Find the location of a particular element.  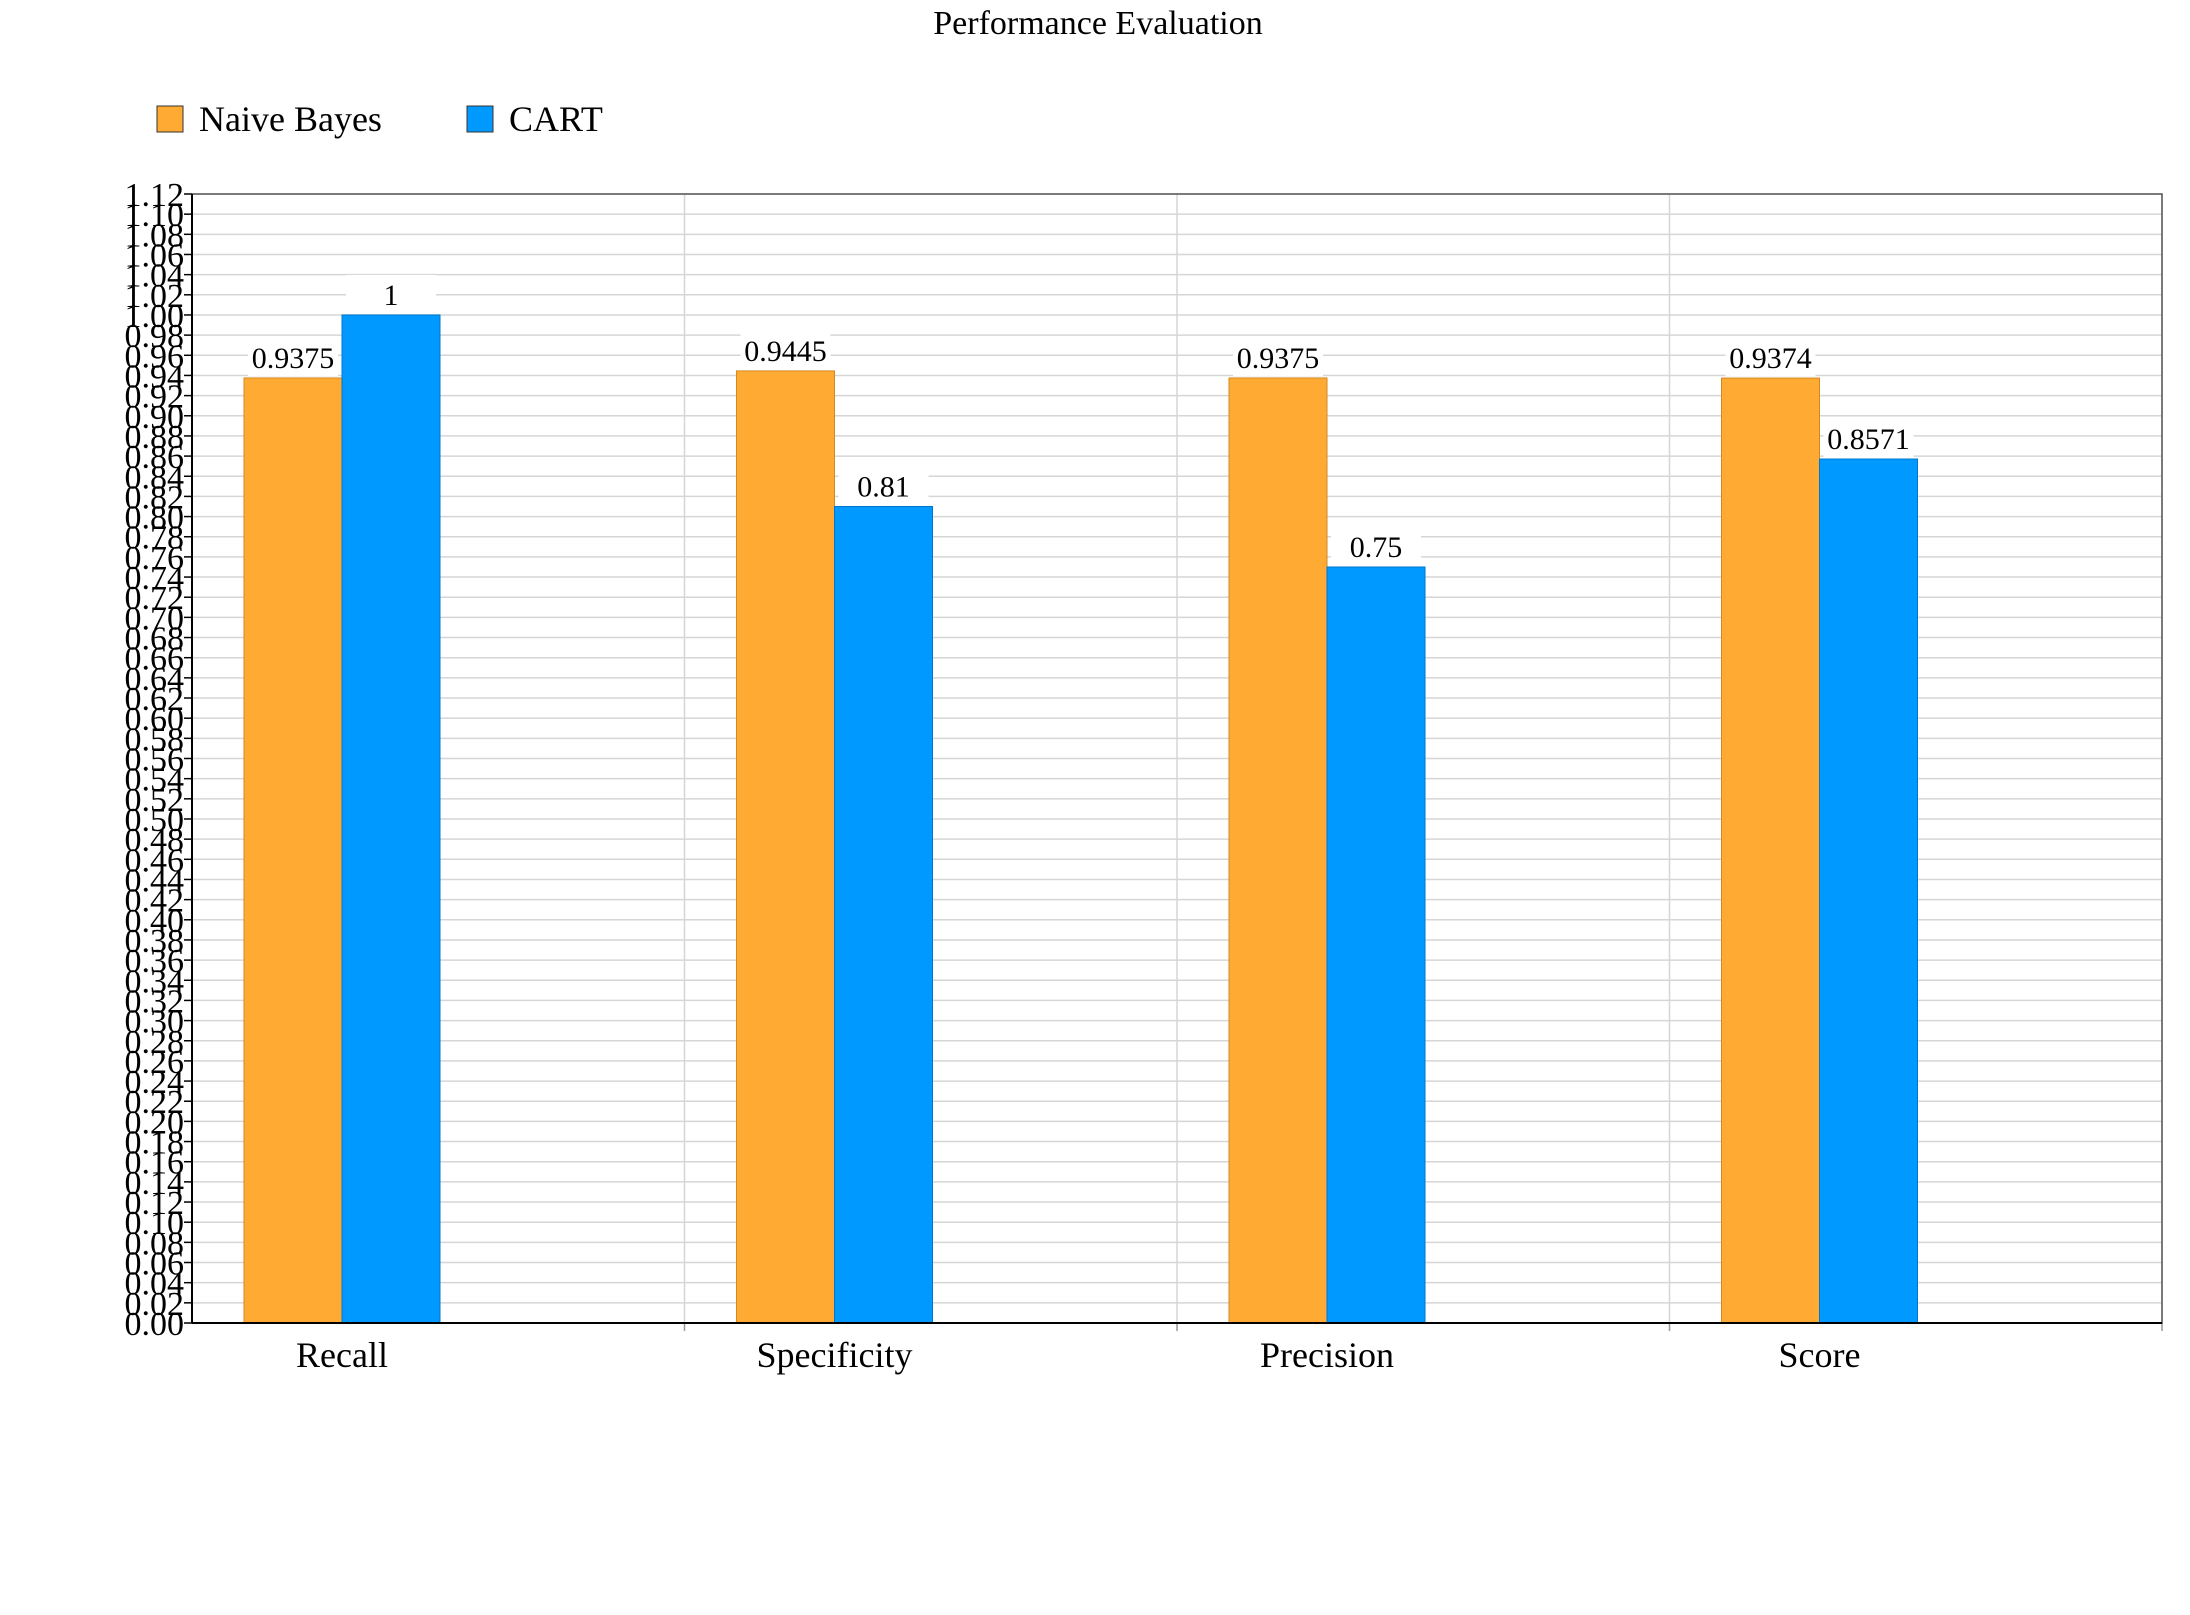

y-tick-label: 0.90 is located at coordinates (155, 417).